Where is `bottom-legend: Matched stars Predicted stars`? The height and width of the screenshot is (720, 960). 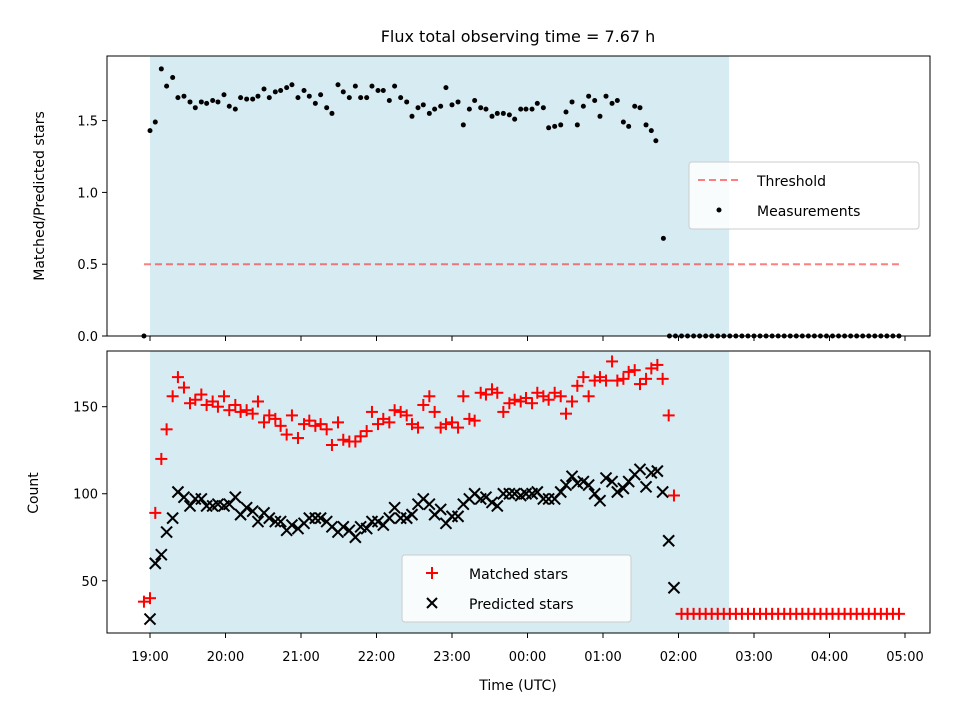 bottom-legend: Matched stars Predicted stars is located at coordinates (516, 588).